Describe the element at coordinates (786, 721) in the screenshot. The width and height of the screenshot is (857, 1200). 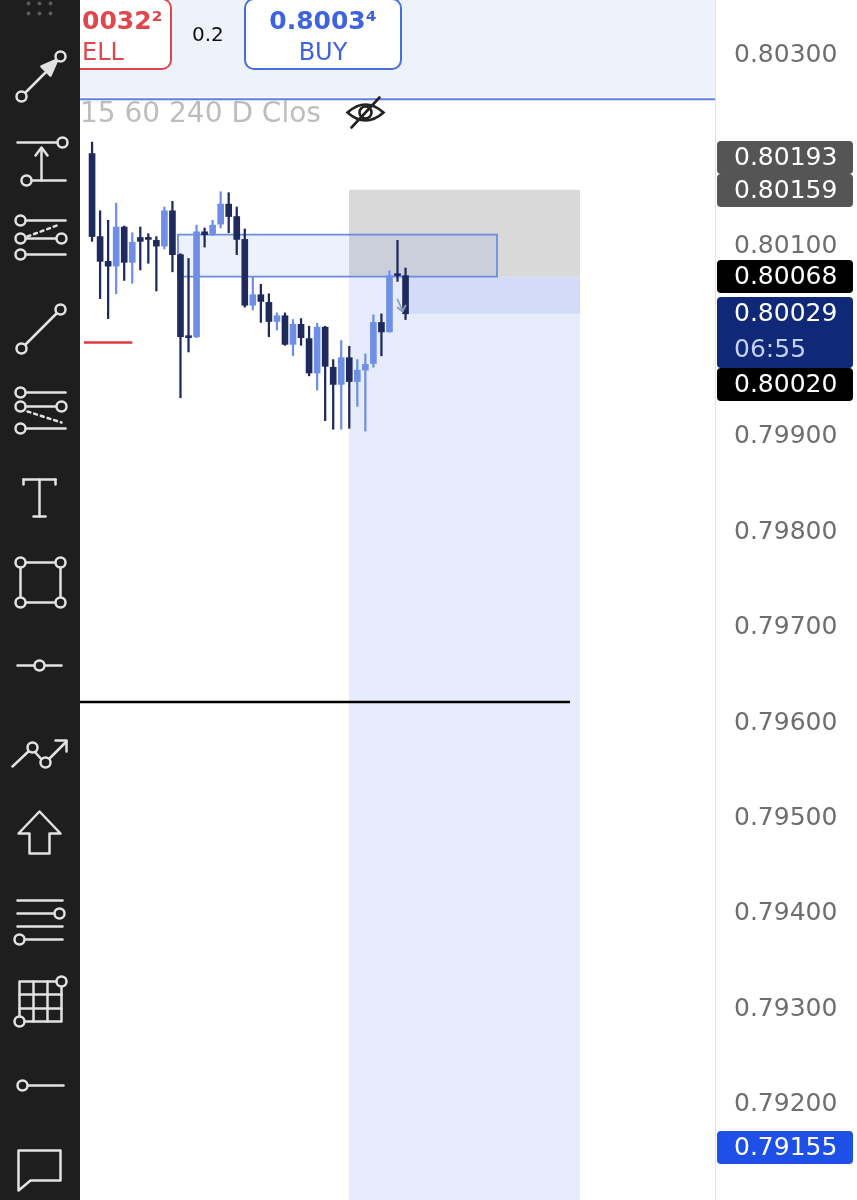
I see `y-tick-label: 0.79600` at that location.